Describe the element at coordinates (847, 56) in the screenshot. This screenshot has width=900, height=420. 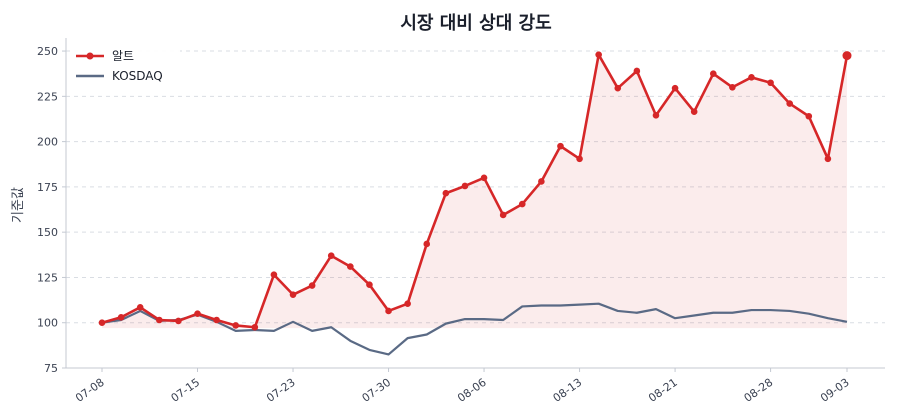
I see `alt-last-point` at that location.